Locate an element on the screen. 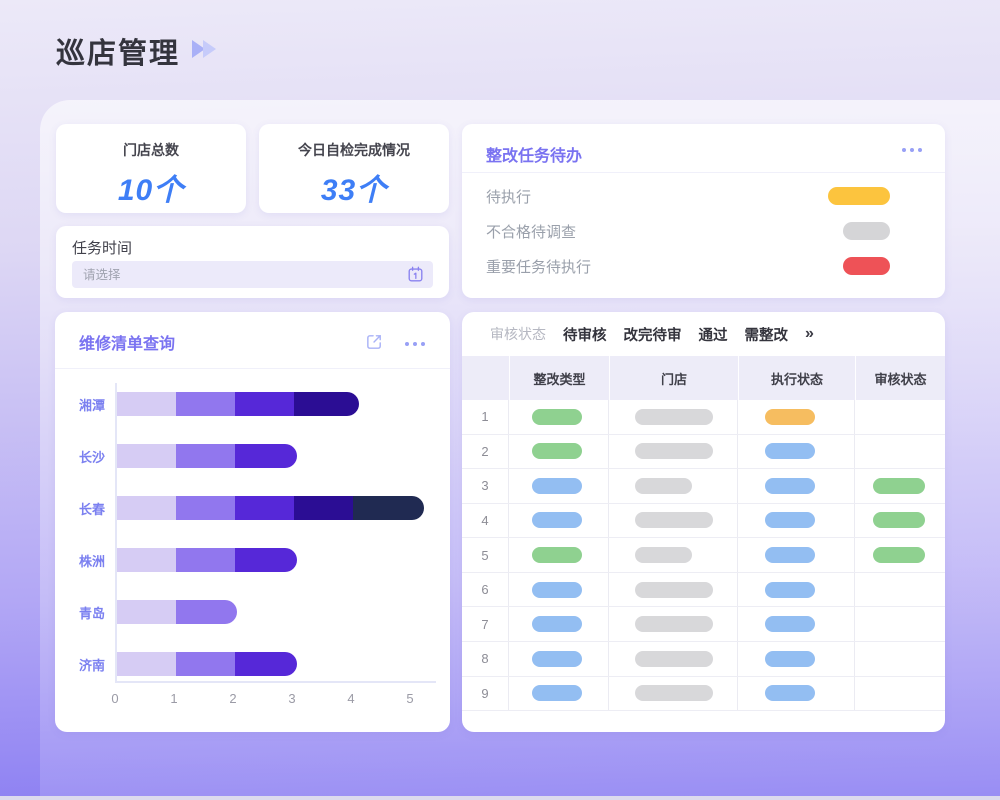 This screenshot has height=800, width=1000. todo-item: 重要任务待执行 is located at coordinates (688, 266).